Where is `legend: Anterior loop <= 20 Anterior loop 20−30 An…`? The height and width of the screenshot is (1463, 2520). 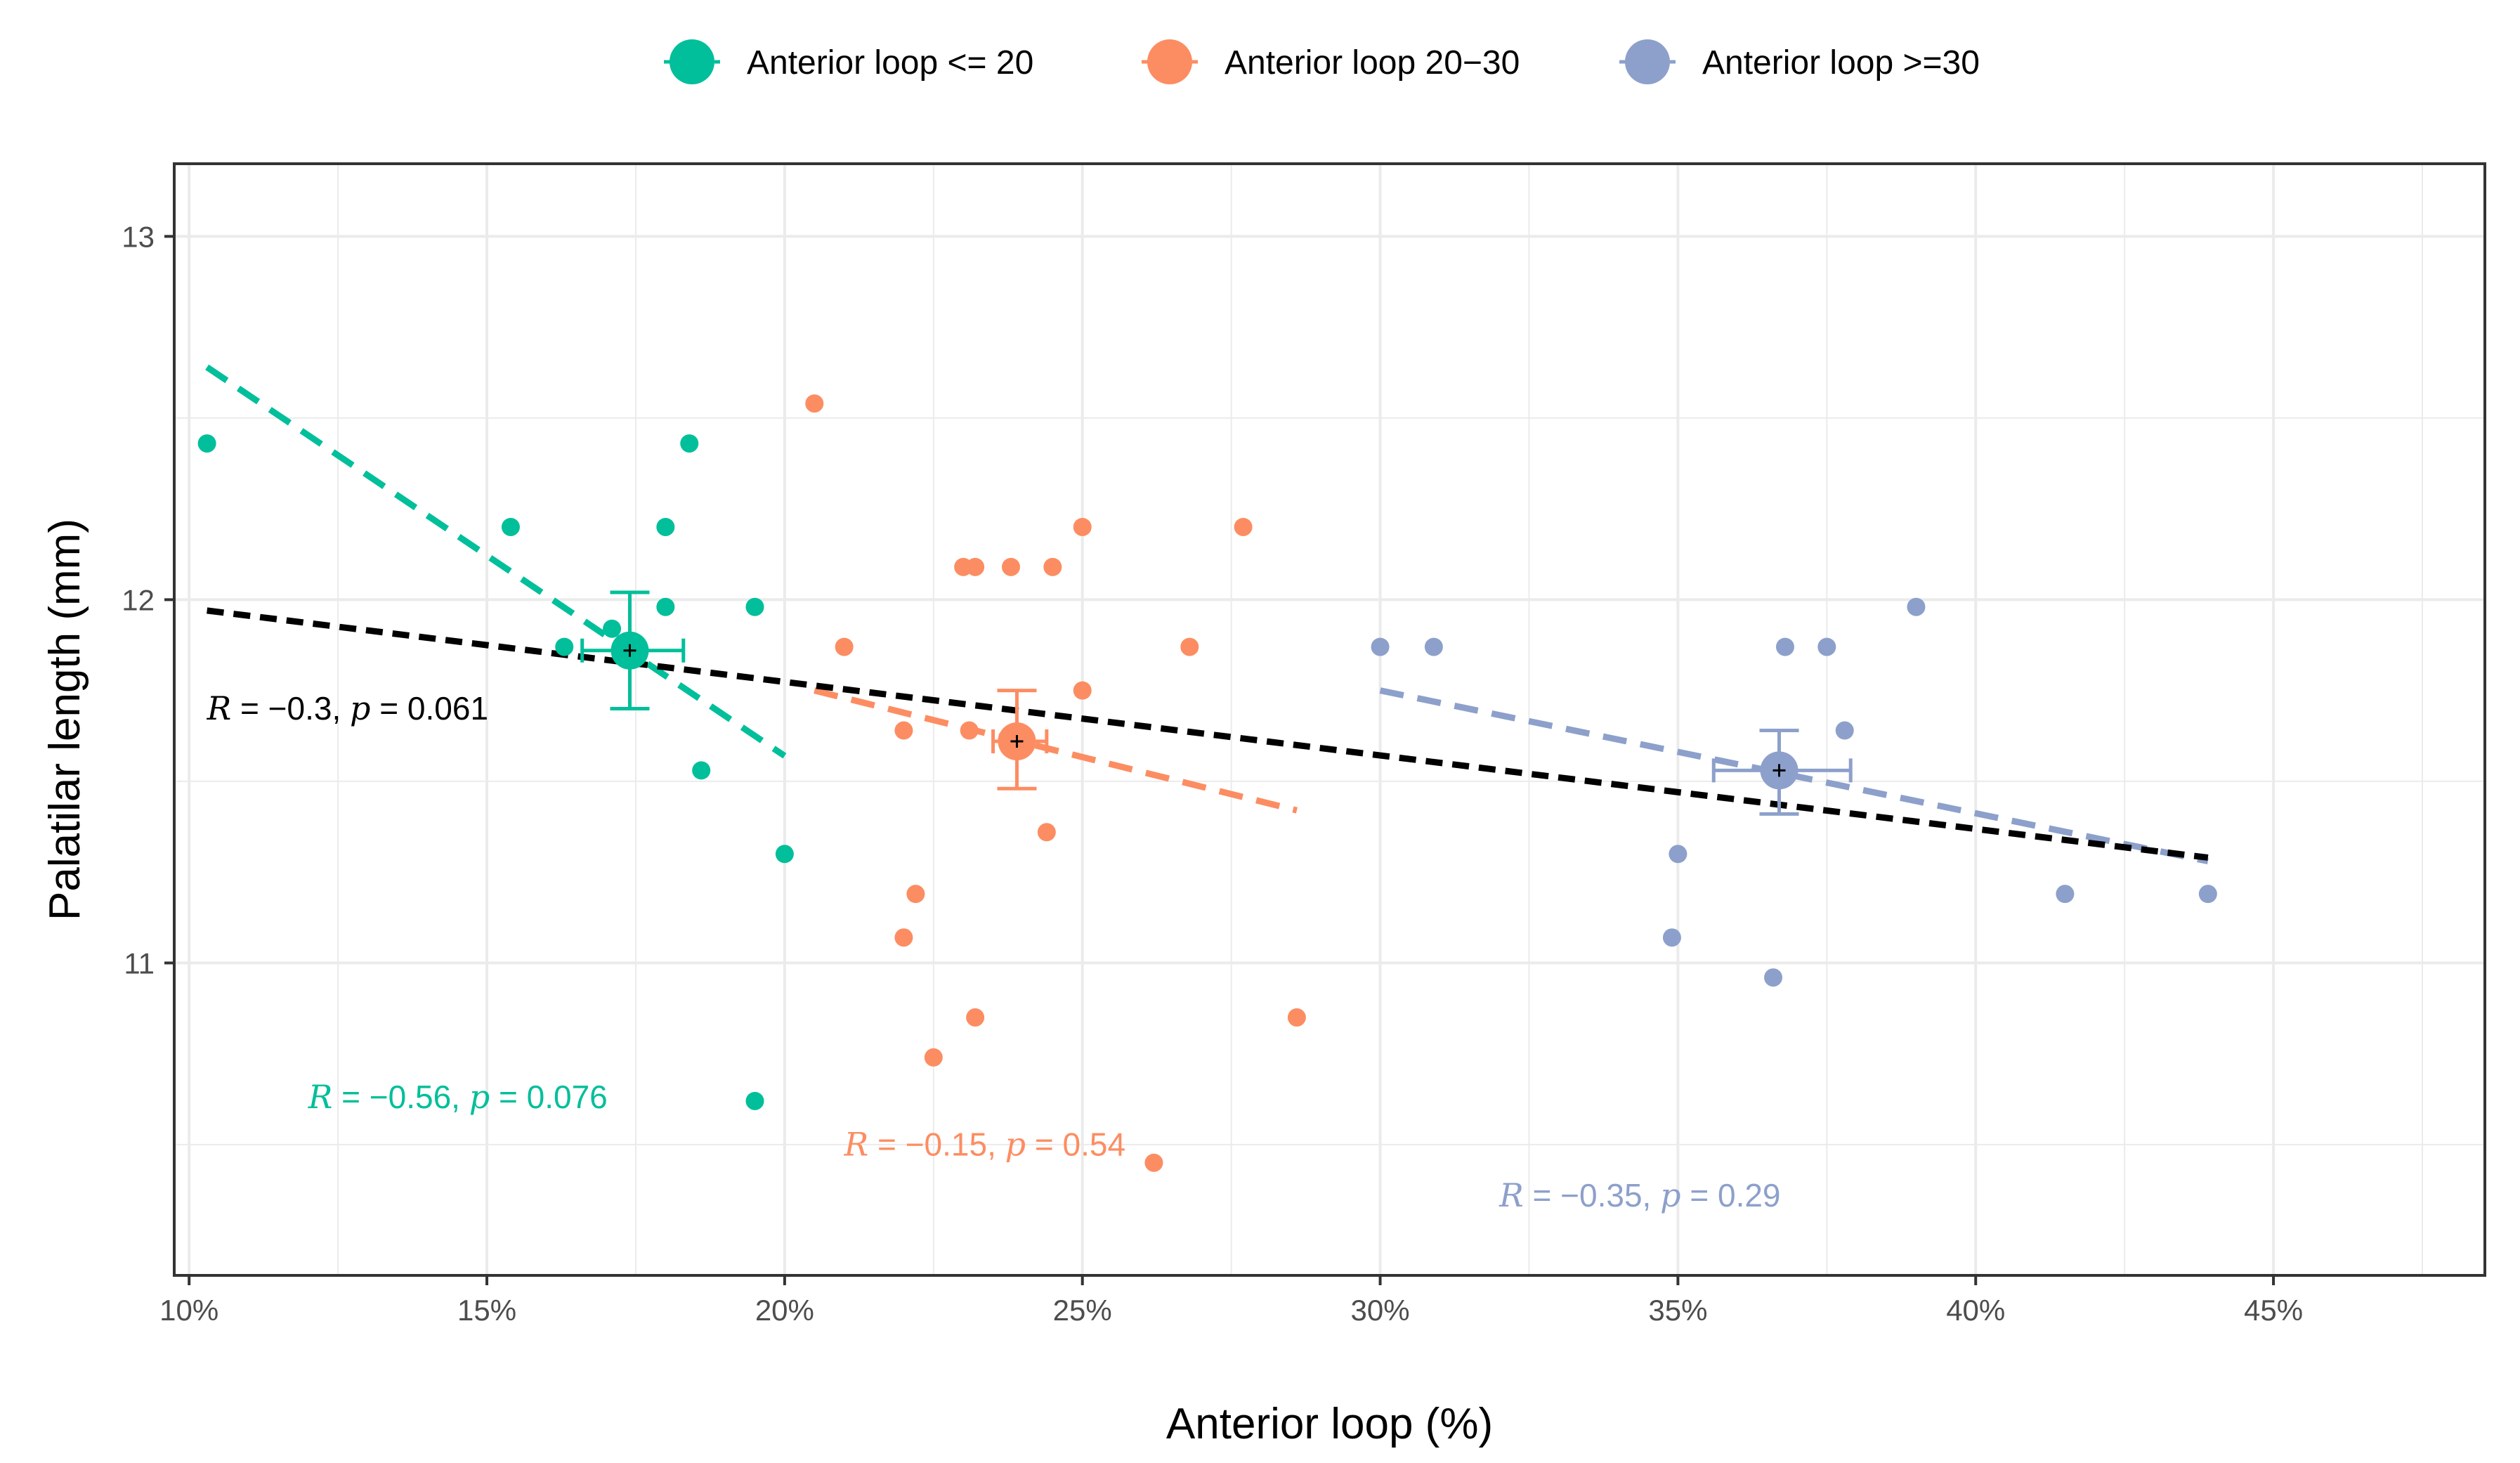
legend: Anterior loop <= 20 Anterior loop 20−30 An… is located at coordinates (1322, 61).